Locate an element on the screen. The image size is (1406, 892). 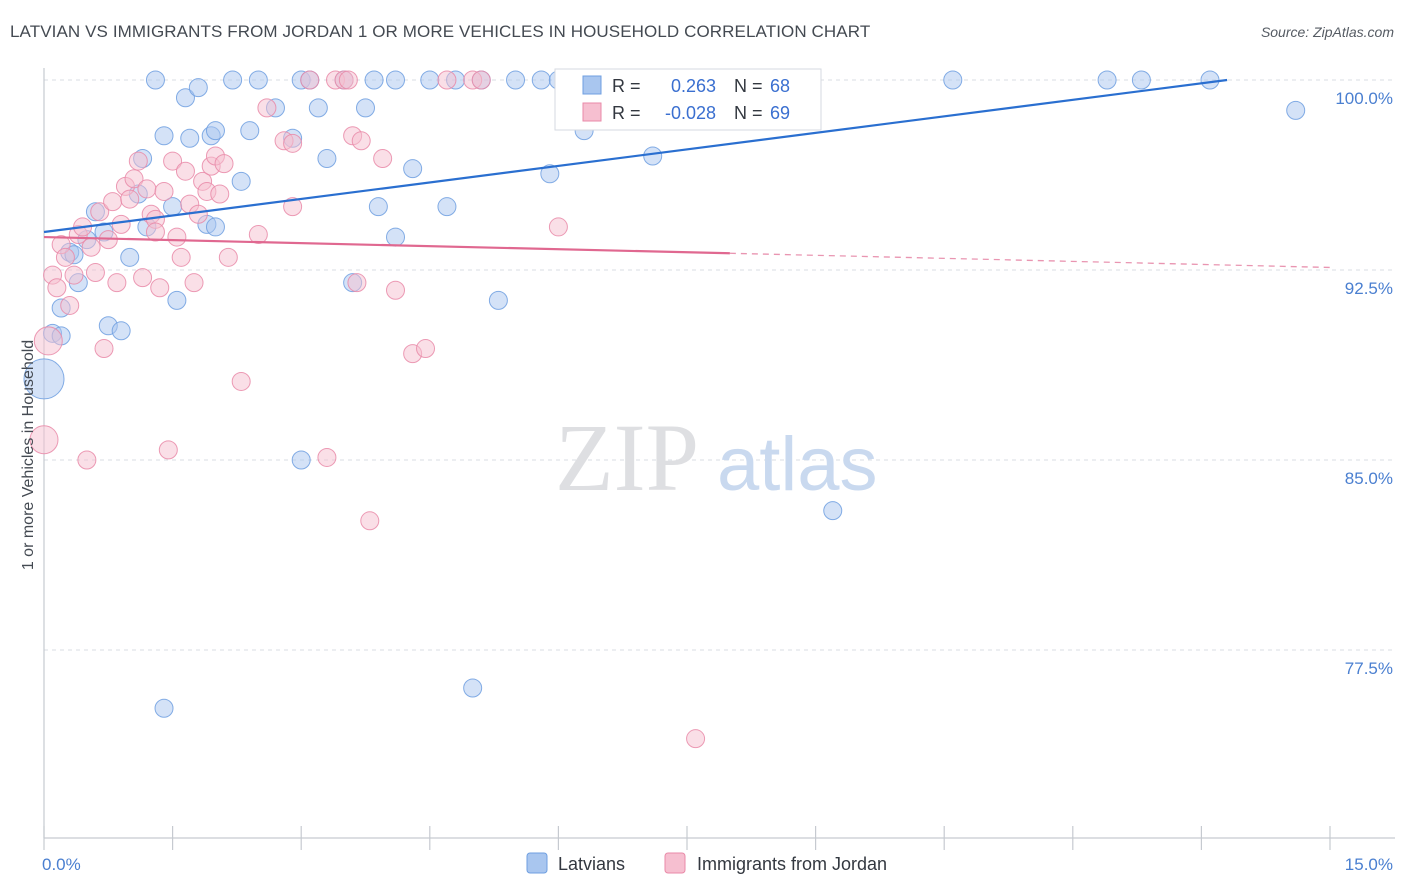
legend-r-value-jordan: -0.028 is located at coordinates (690, 113).